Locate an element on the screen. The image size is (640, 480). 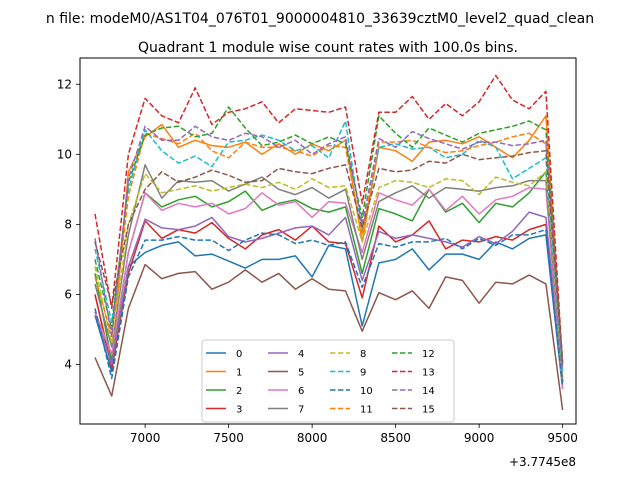
legend-label-3: 3 is located at coordinates (239, 410).